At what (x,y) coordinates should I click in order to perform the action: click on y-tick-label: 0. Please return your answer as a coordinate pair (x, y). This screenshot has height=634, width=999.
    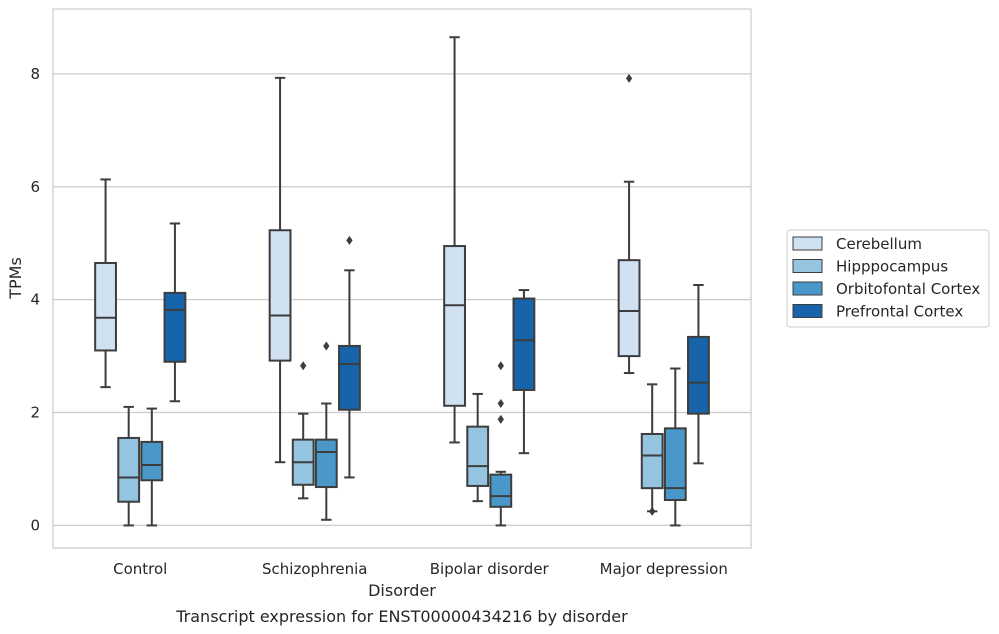
    Looking at the image, I should click on (35, 525).